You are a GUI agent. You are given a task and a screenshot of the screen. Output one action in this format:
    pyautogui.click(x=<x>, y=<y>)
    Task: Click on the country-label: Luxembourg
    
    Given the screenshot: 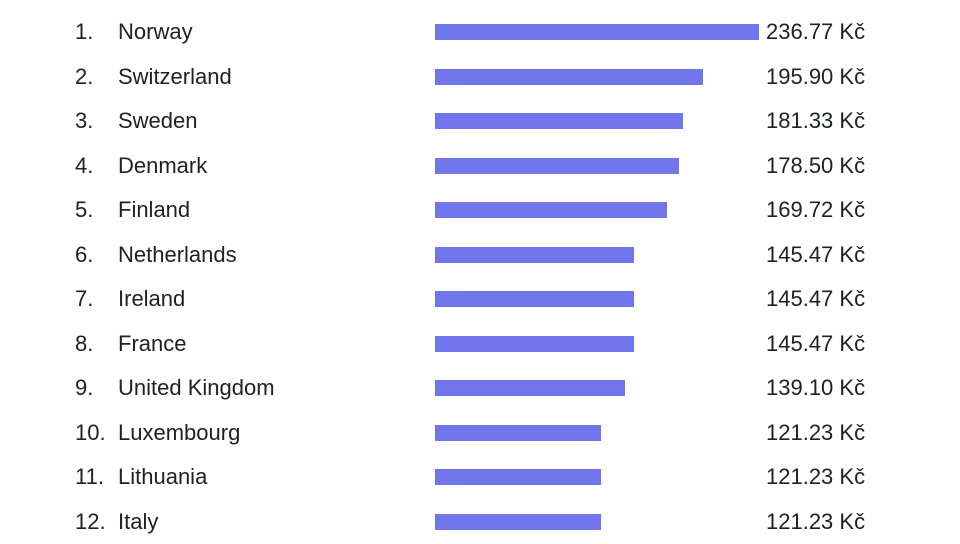 What is the action you would take?
    pyautogui.click(x=276, y=433)
    